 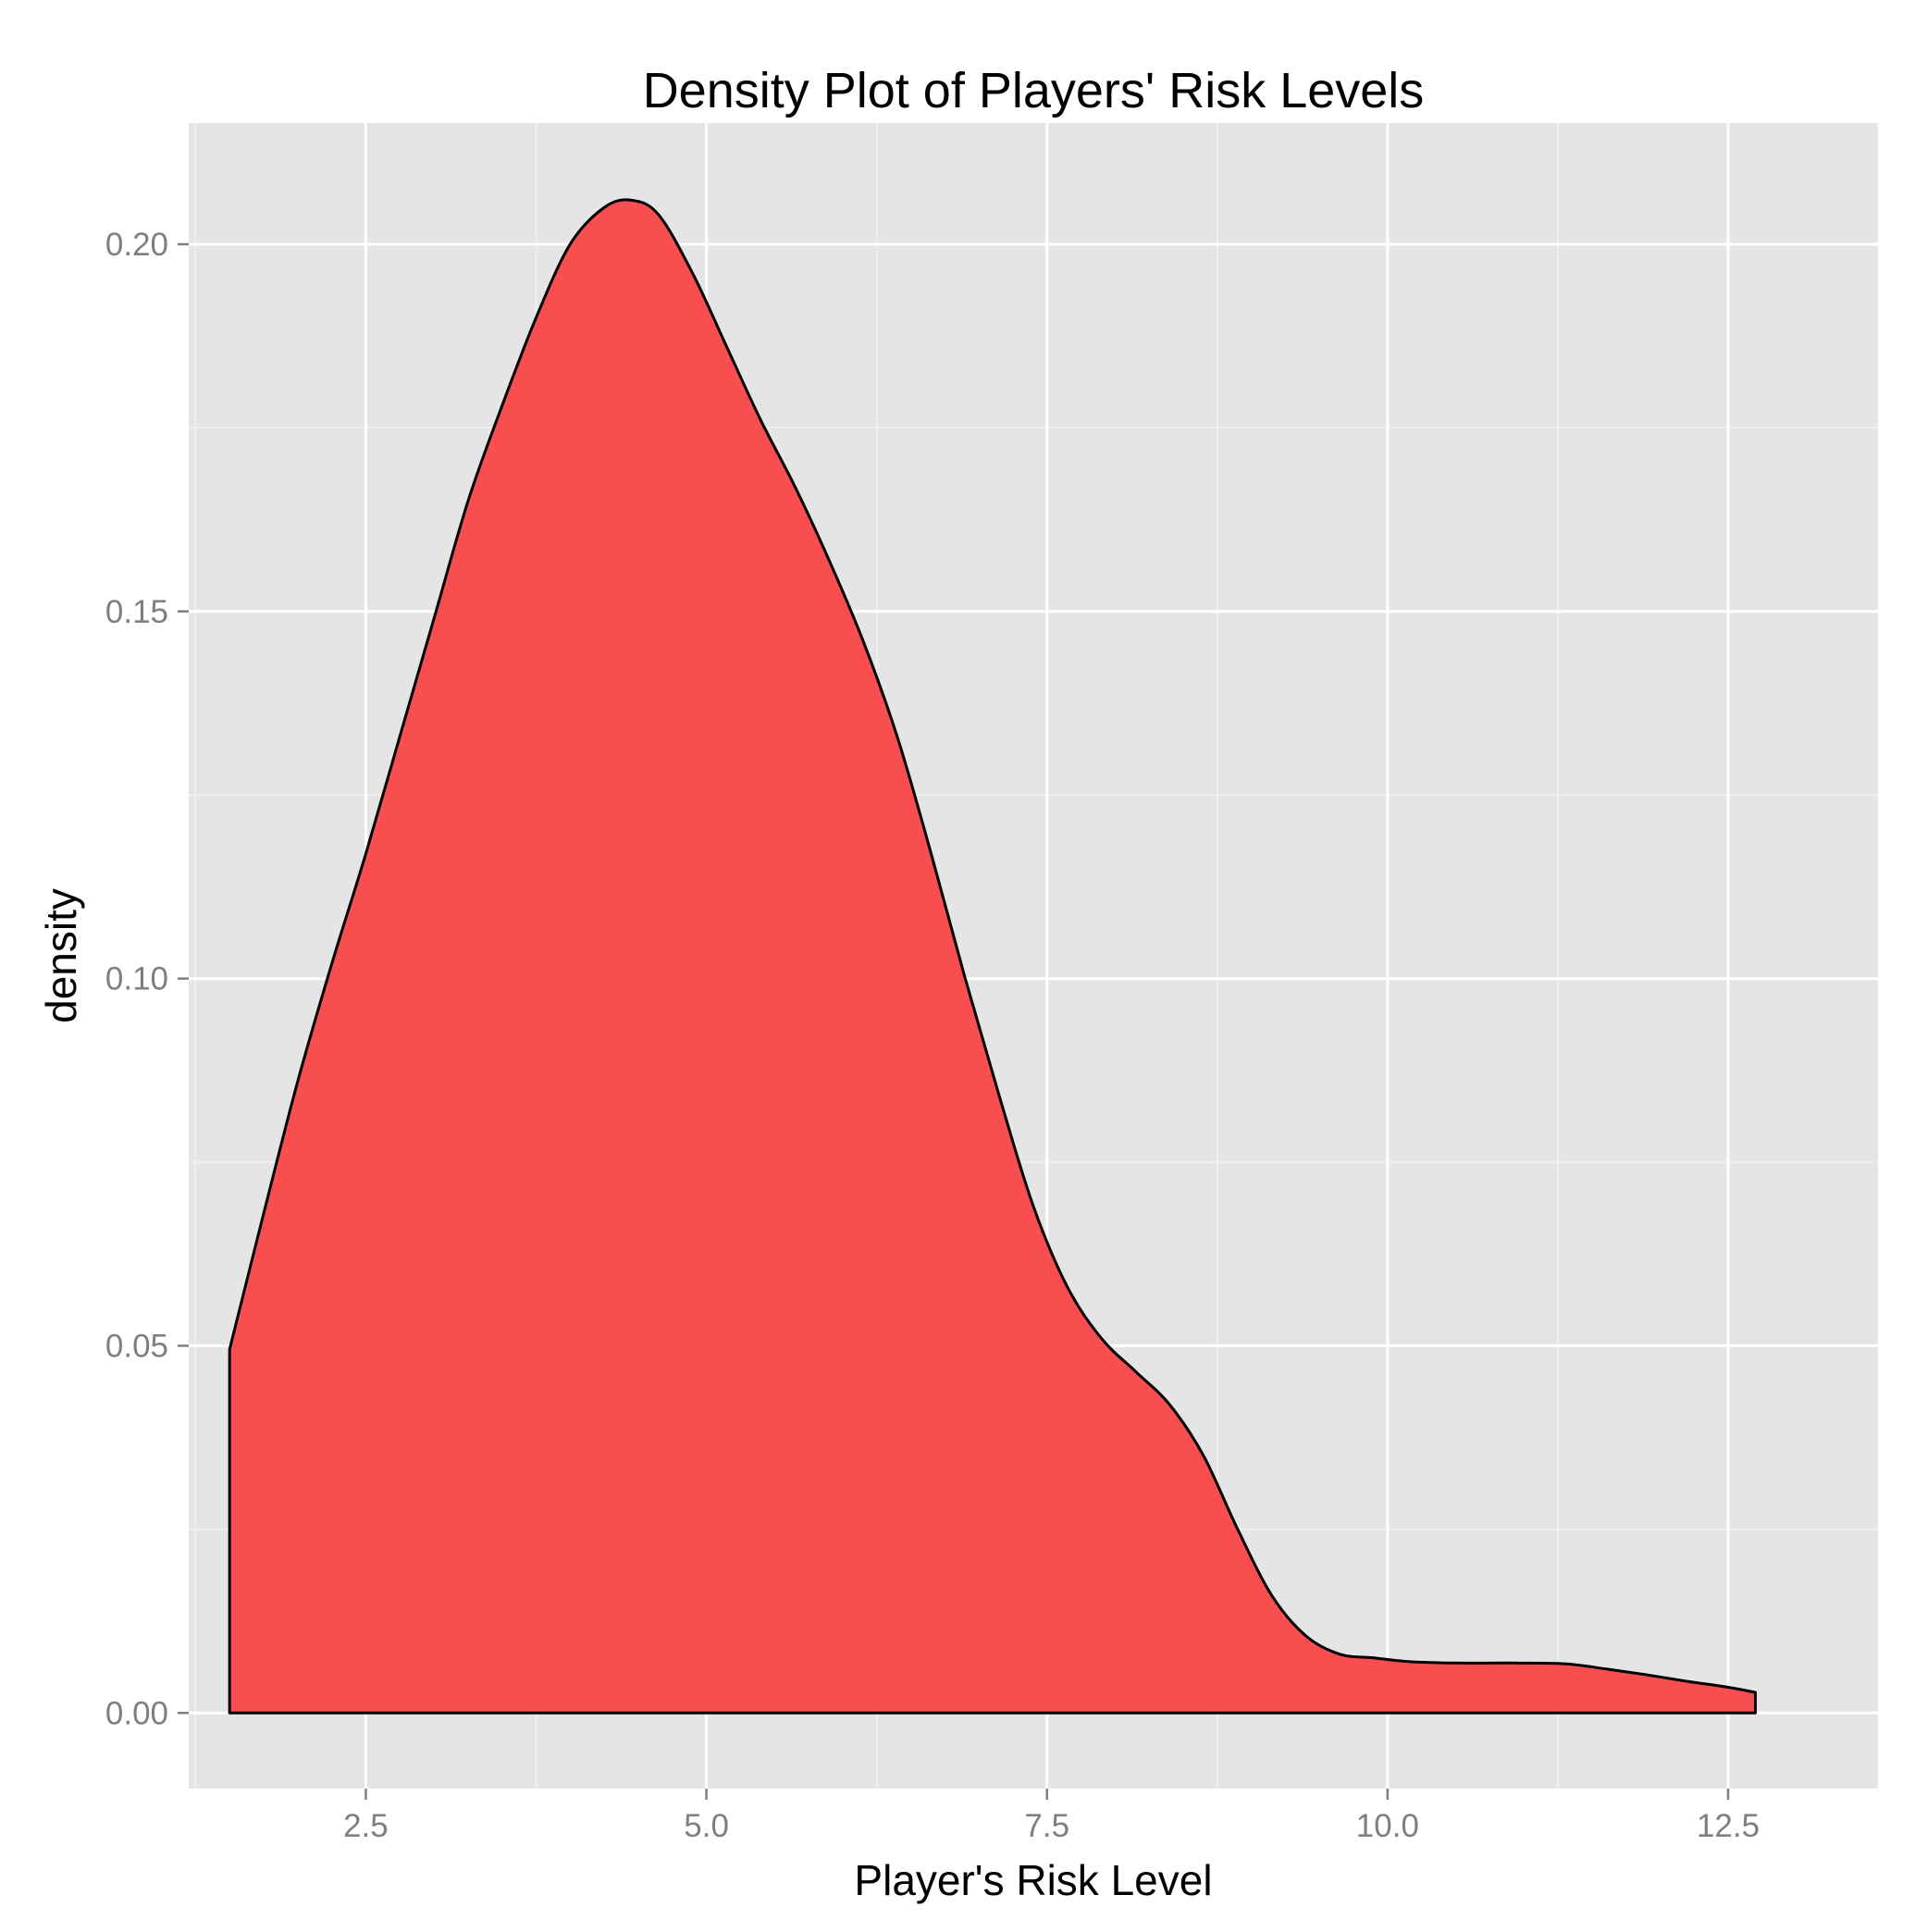 I want to click on y-axis-title: density, so click(x=61, y=955).